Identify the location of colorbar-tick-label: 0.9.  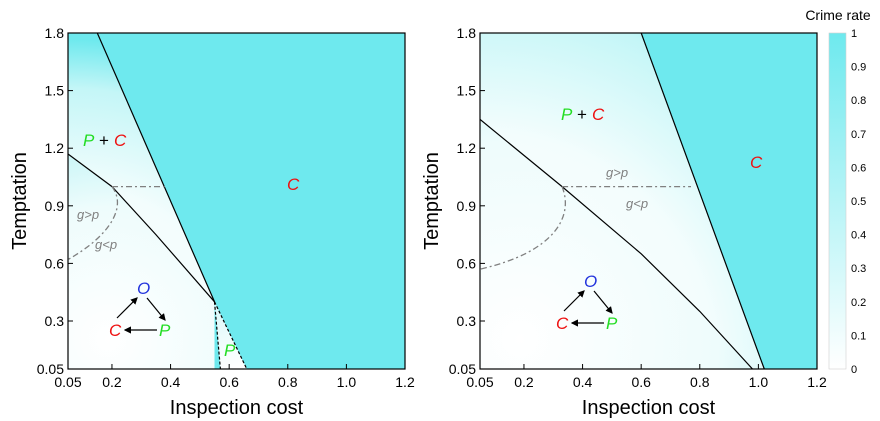
(858, 68).